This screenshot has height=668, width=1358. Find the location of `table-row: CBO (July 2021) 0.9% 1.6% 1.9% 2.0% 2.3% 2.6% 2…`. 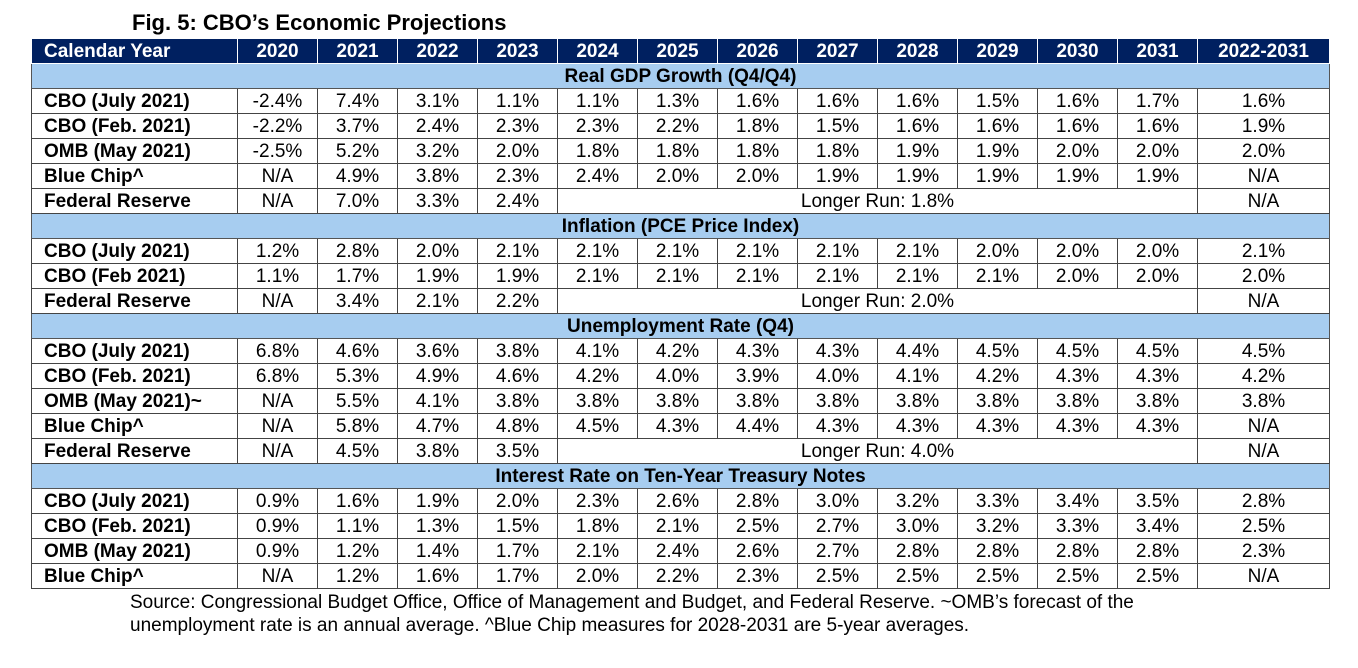

table-row: CBO (July 2021) 0.9% 1.6% 1.9% 2.0% 2.3% 2.6% 2… is located at coordinates (680, 501).